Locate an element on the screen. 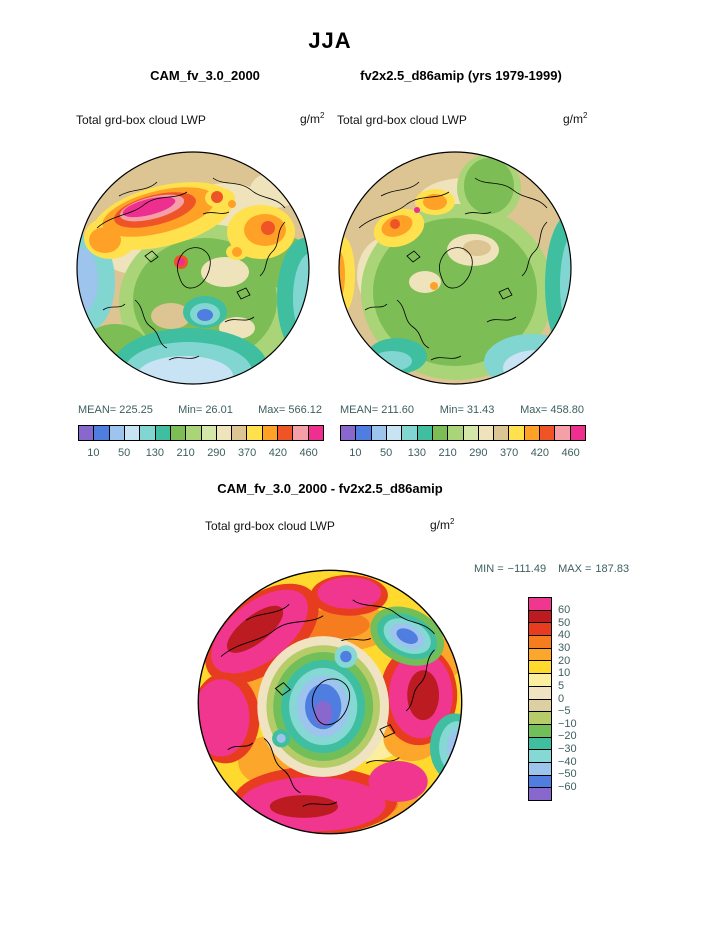 This screenshot has width=723, height=935. left-units-label: g/m2 is located at coordinates (312, 118).